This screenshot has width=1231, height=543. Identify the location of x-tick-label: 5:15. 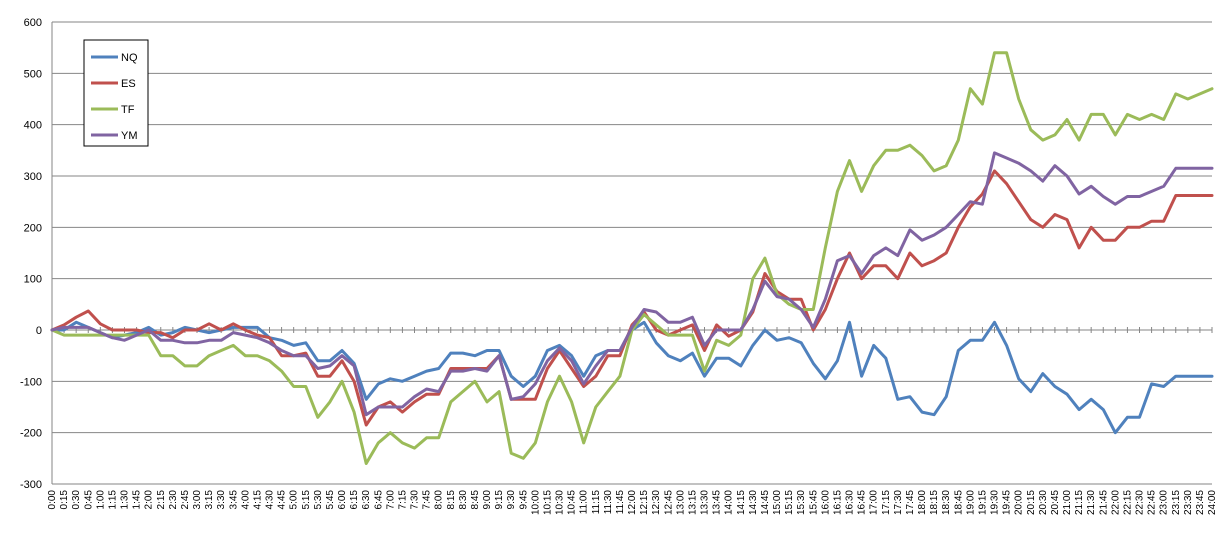
(306, 500).